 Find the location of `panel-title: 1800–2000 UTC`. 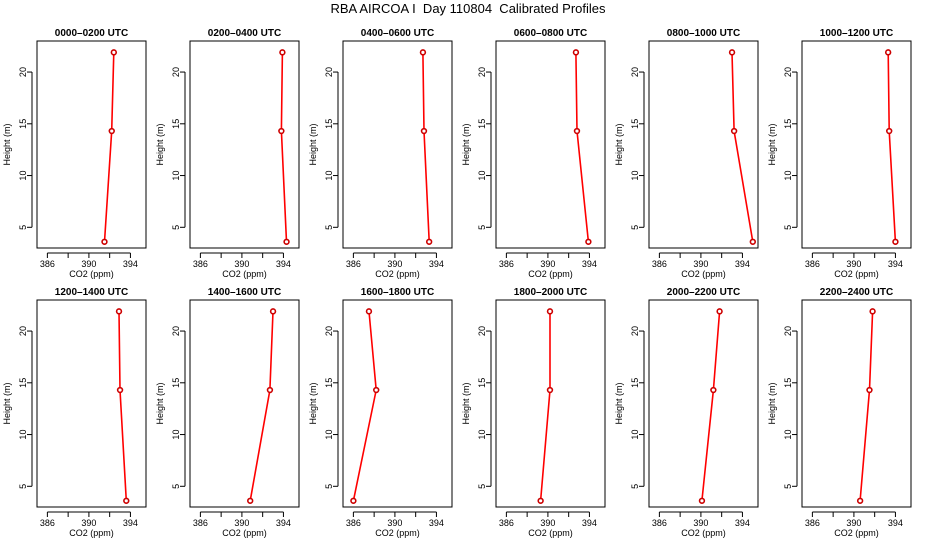

panel-title: 1800–2000 UTC is located at coordinates (550, 292).